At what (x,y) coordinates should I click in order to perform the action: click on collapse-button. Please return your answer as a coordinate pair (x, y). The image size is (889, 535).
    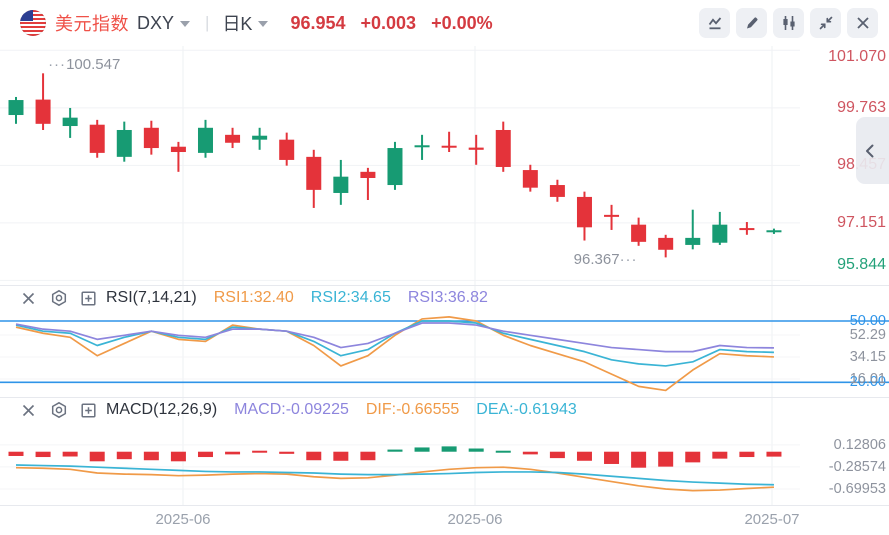
    Looking at the image, I should click on (825, 23).